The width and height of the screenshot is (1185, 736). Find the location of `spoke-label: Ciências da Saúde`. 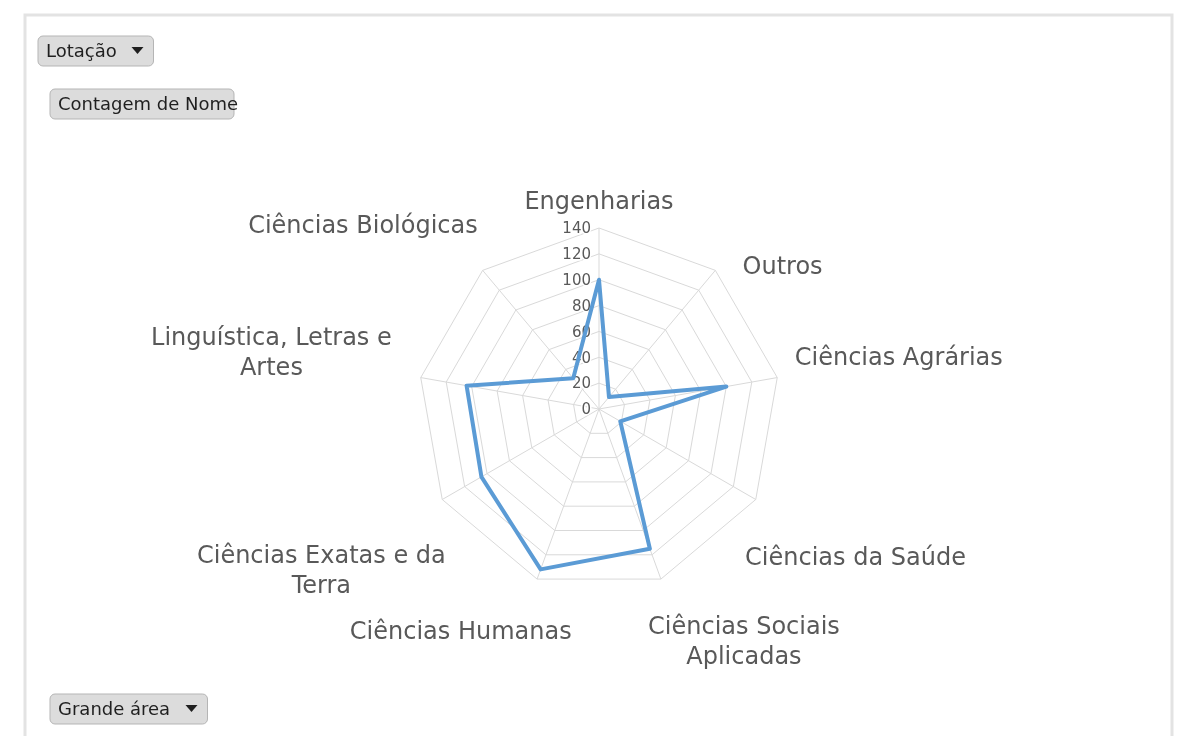

spoke-label: Ciências da Saúde is located at coordinates (855, 557).